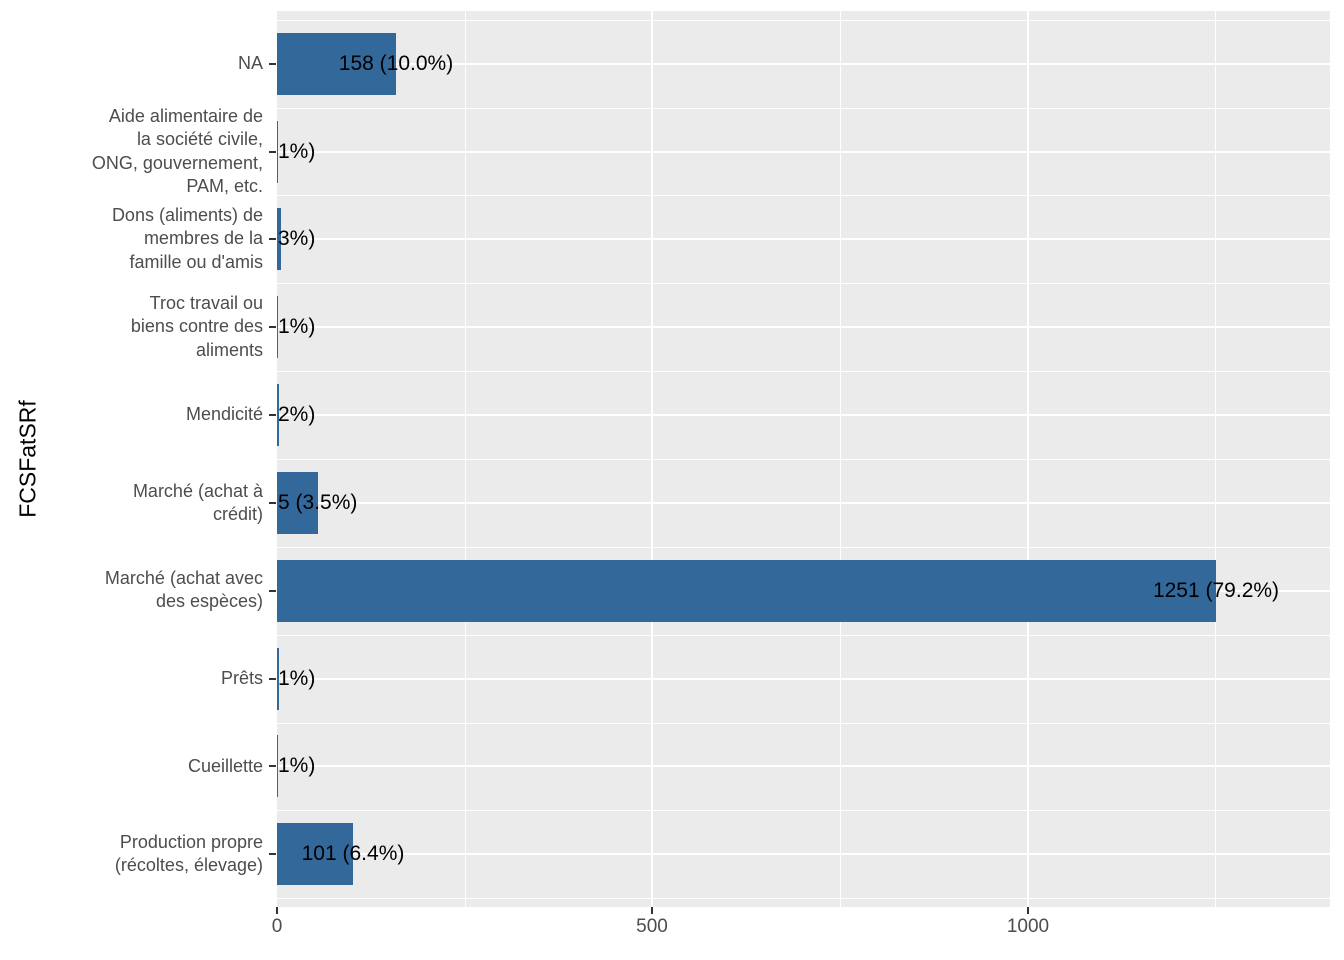 This screenshot has height=960, width=1344. I want to click on category-label: Marché (achat à crédit), so click(197, 503).